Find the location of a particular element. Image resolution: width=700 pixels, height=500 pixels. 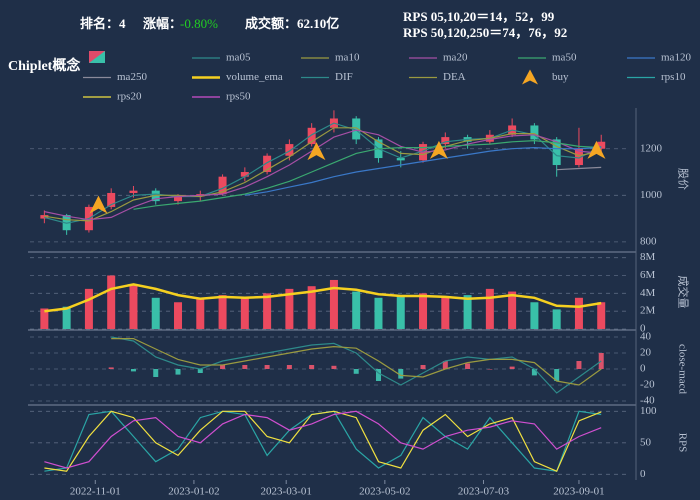

turnover: 成交额：62.10亿 is located at coordinates (292, 23).